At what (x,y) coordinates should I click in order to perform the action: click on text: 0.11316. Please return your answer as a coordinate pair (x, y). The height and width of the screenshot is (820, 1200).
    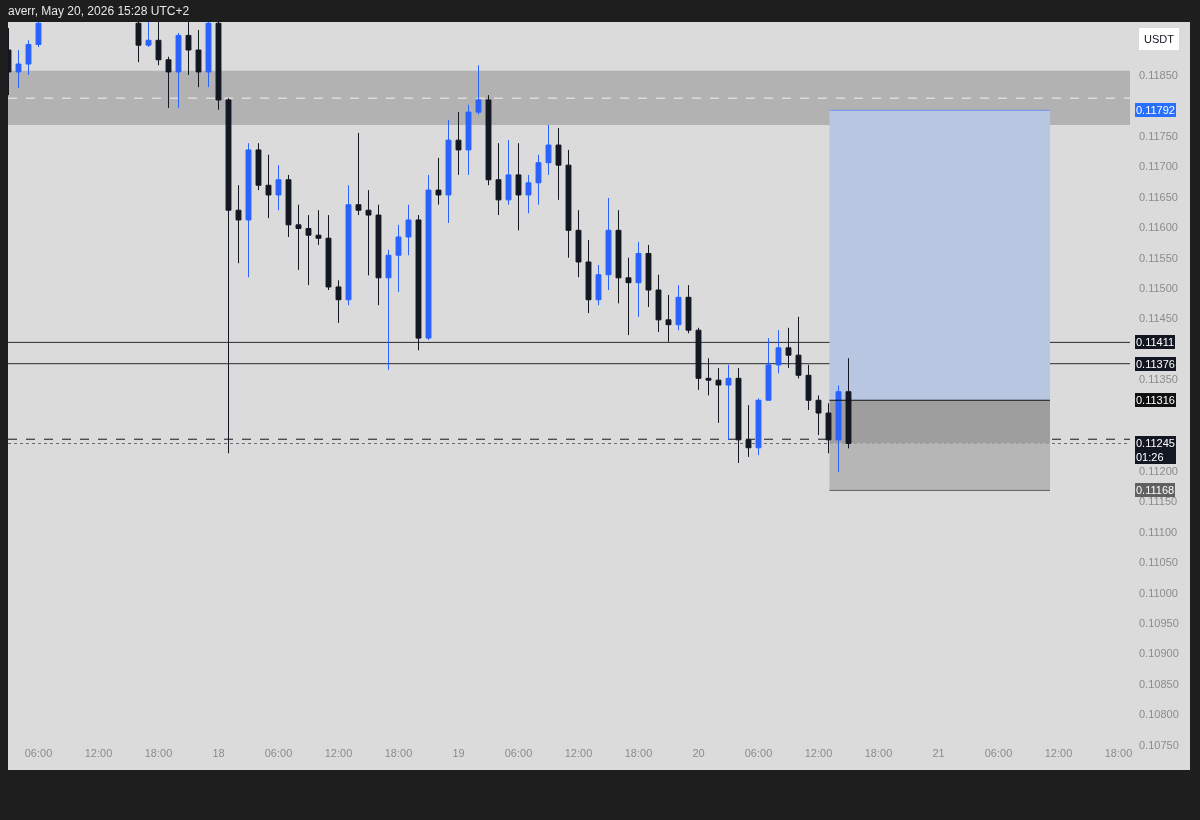
    Looking at the image, I should click on (1155, 400).